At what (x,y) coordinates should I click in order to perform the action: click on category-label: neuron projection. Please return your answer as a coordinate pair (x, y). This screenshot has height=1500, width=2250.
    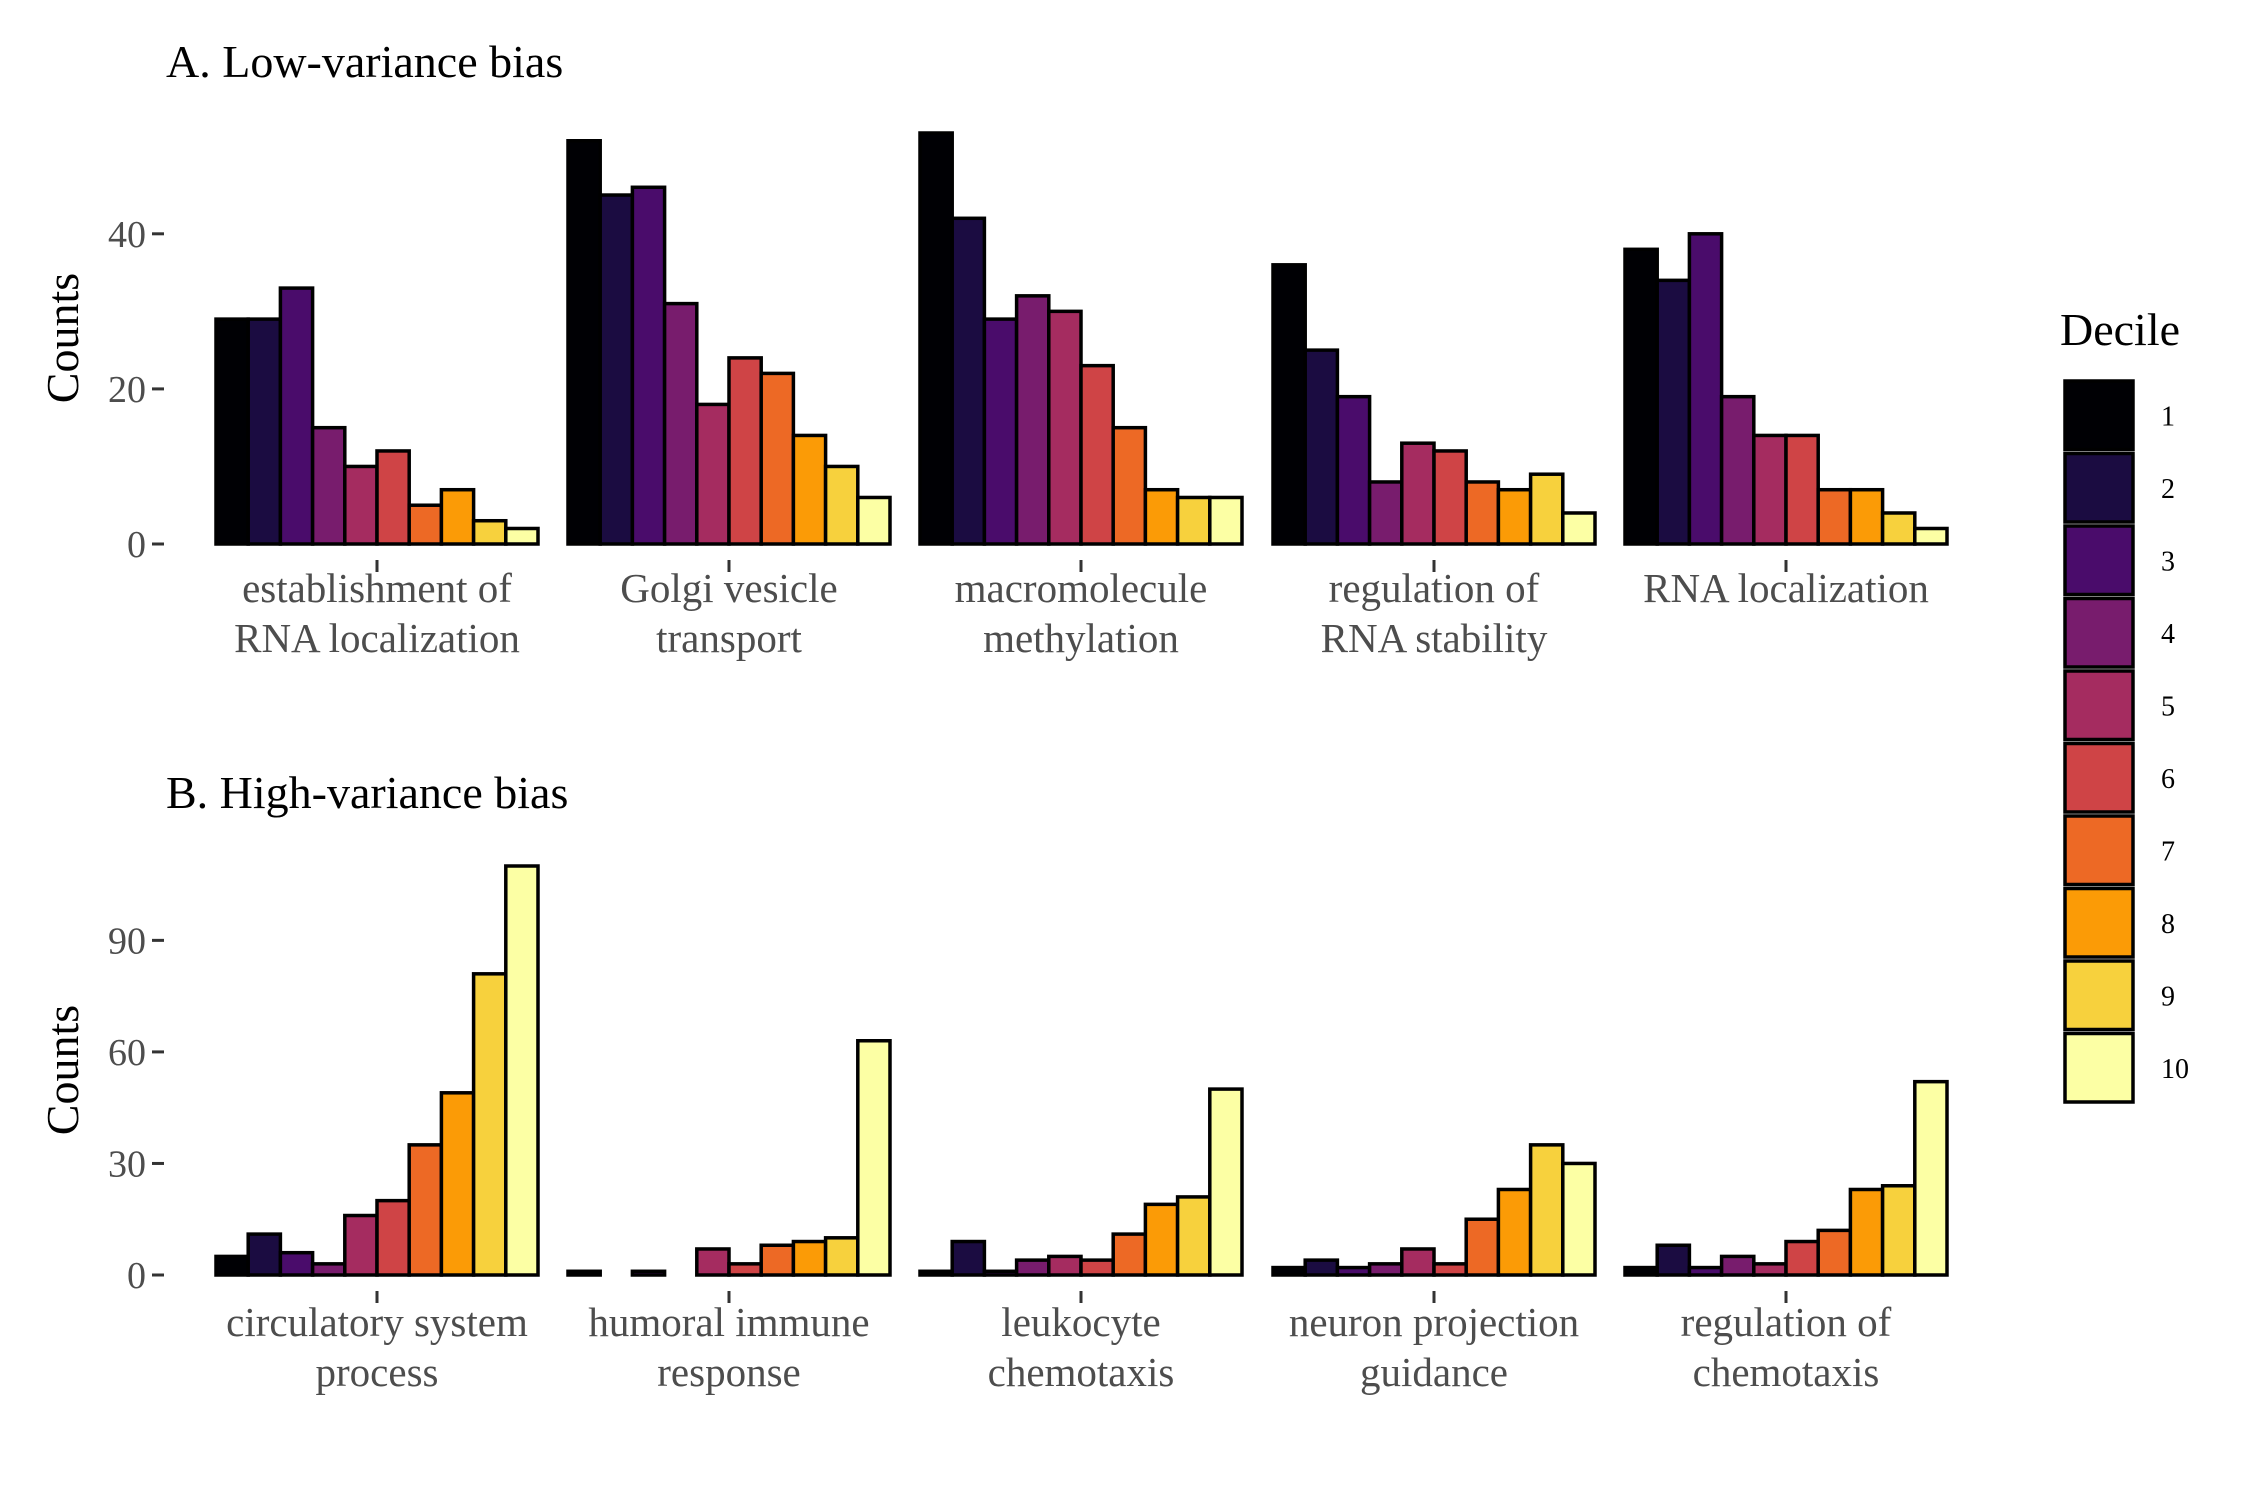
    Looking at the image, I should click on (1434, 1322).